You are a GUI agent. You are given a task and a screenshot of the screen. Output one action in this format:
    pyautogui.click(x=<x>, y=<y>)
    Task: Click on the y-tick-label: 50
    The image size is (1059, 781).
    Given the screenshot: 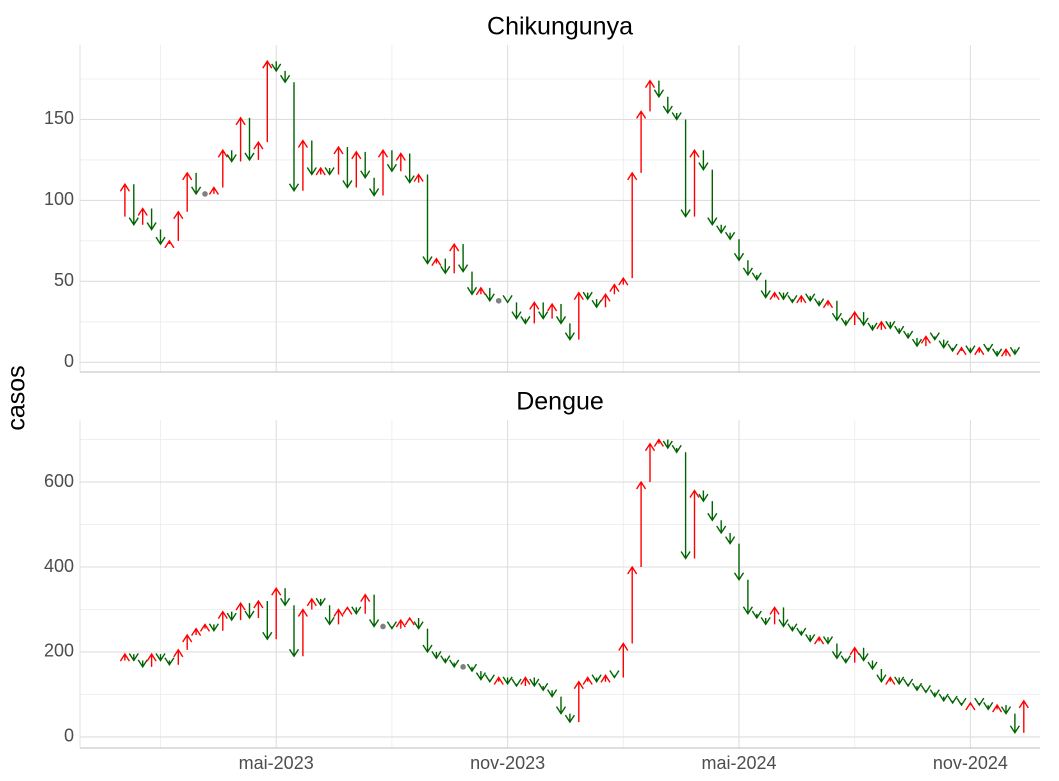 What is the action you would take?
    pyautogui.click(x=64, y=280)
    